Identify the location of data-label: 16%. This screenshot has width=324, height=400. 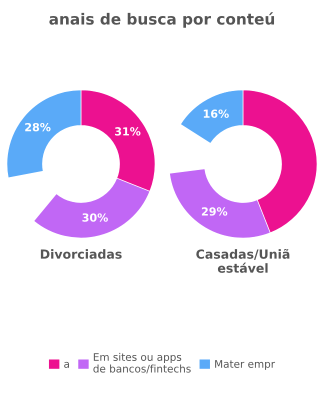
(216, 114).